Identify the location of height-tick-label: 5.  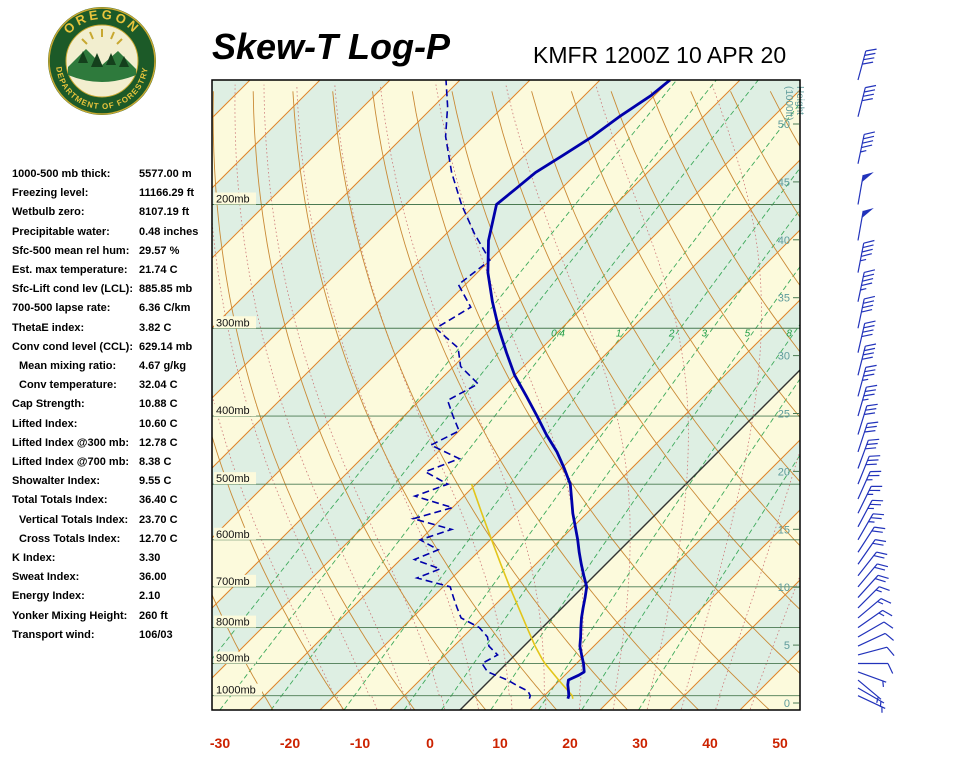
(787, 646).